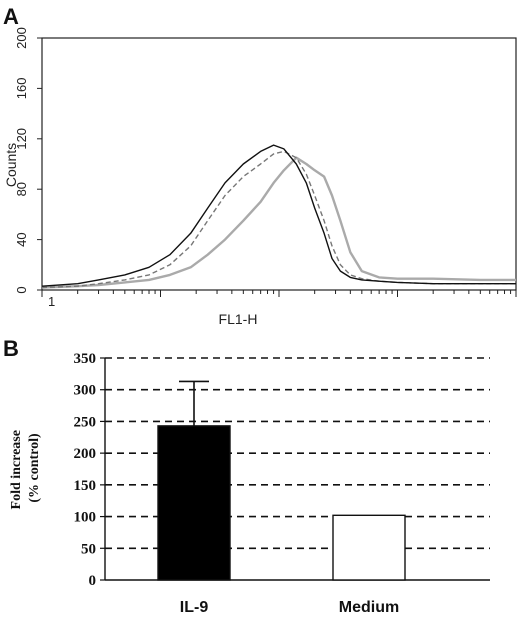 Image resolution: width=520 pixels, height=621 pixels. I want to click on category-label: IL-9, so click(194, 607).